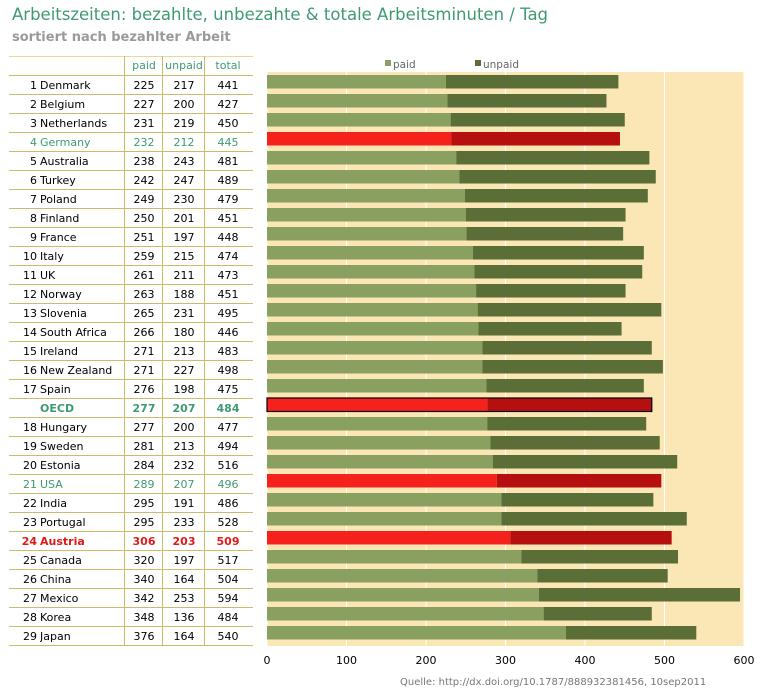 Image resolution: width=765 pixels, height=699 pixels. What do you see at coordinates (131, 294) in the screenshot?
I see `table-row: 12 Norway 263 188 451` at bounding box center [131, 294].